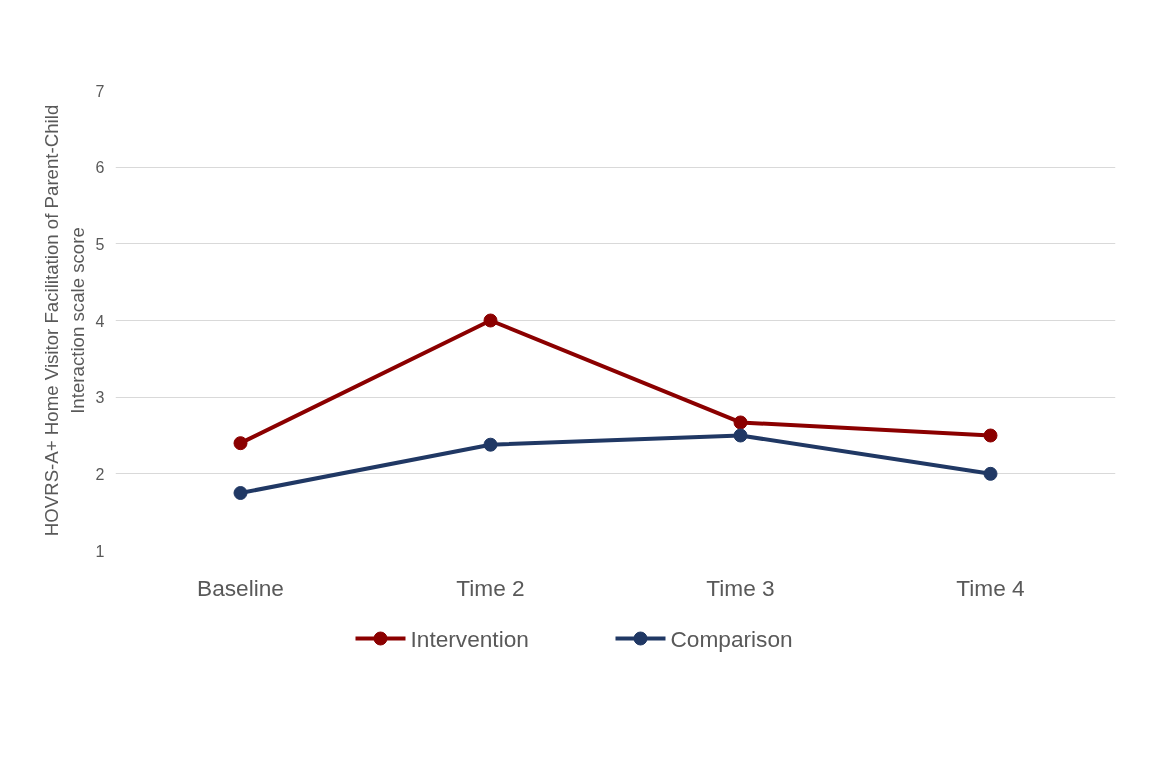 Image resolution: width=1149 pixels, height=774 pixels. Describe the element at coordinates (490, 587) in the screenshot. I see `x-tick-label: Time 2` at that location.